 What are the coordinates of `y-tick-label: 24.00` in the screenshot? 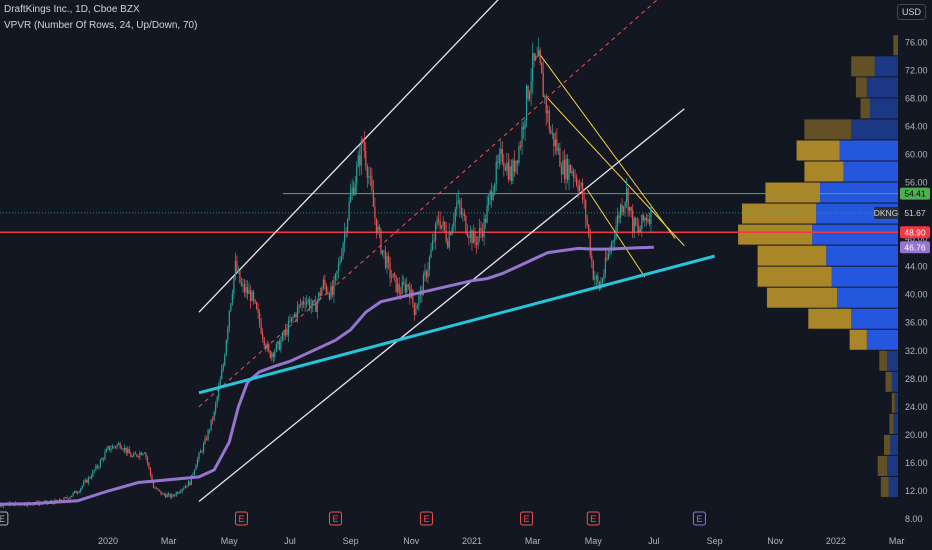 It's located at (916, 407).